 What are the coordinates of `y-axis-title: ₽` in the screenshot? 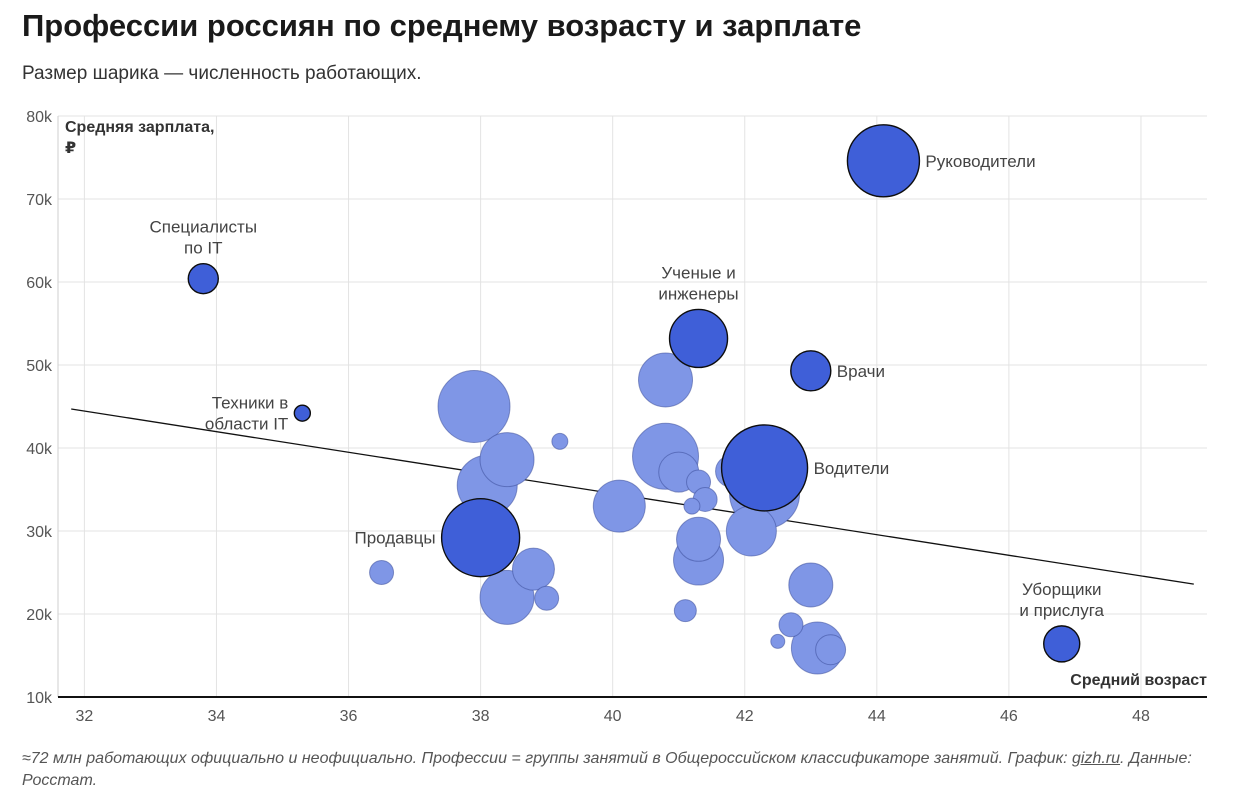 It's located at (70, 148).